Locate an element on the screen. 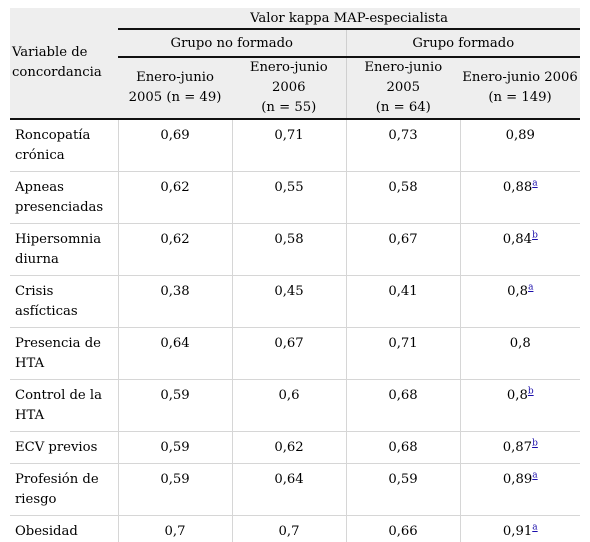 The height and width of the screenshot is (542, 590). period-header: Enero-junio 2005(n = 64) is located at coordinates (403, 88).